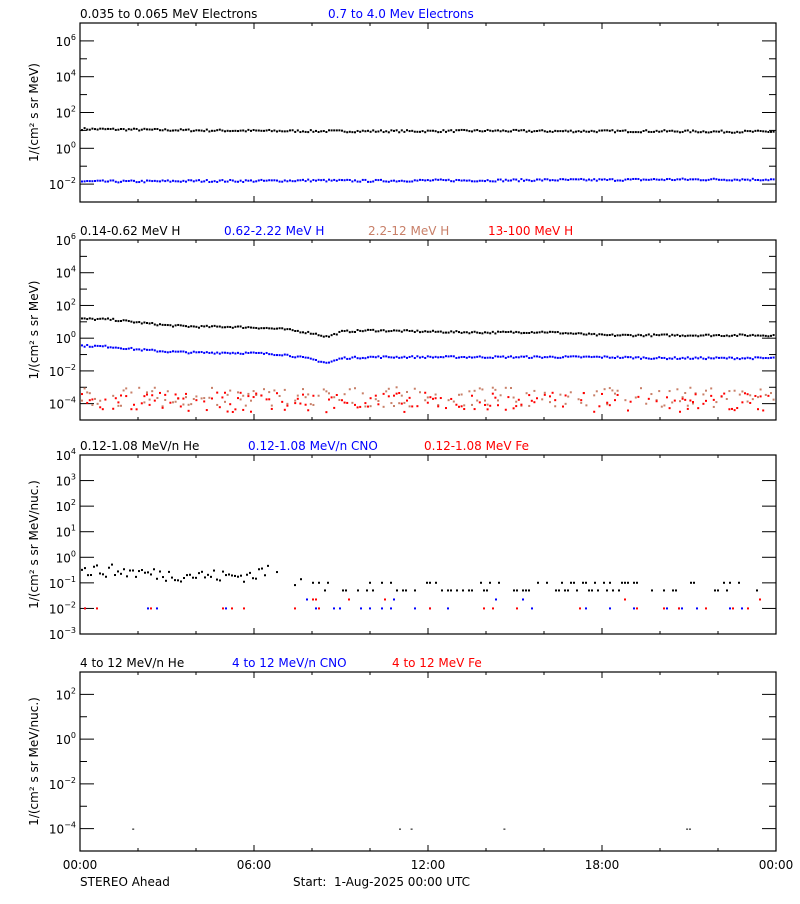  What do you see at coordinates (66, 481) in the screenshot?
I see `y-tick-label: 10³` at bounding box center [66, 481].